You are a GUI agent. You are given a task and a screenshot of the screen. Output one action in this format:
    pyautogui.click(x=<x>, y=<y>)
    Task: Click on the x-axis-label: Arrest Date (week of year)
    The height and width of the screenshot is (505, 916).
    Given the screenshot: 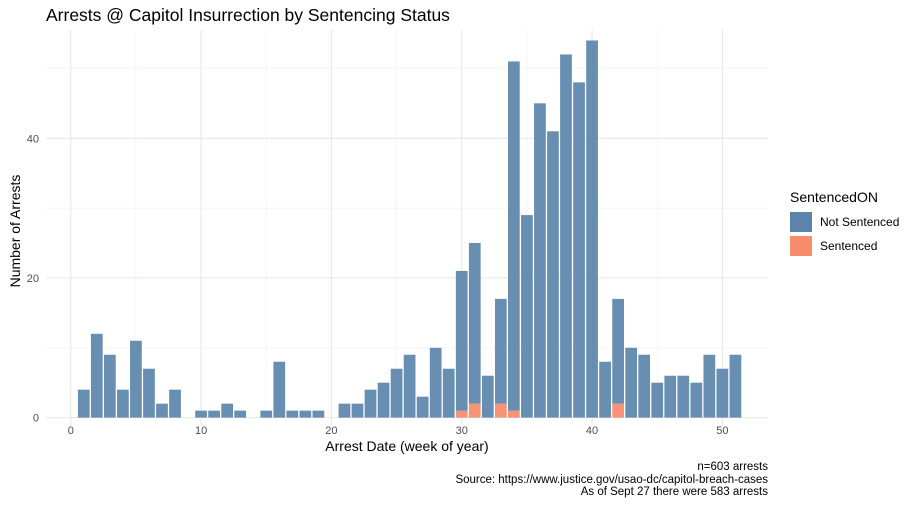 What is the action you would take?
    pyautogui.click(x=407, y=446)
    